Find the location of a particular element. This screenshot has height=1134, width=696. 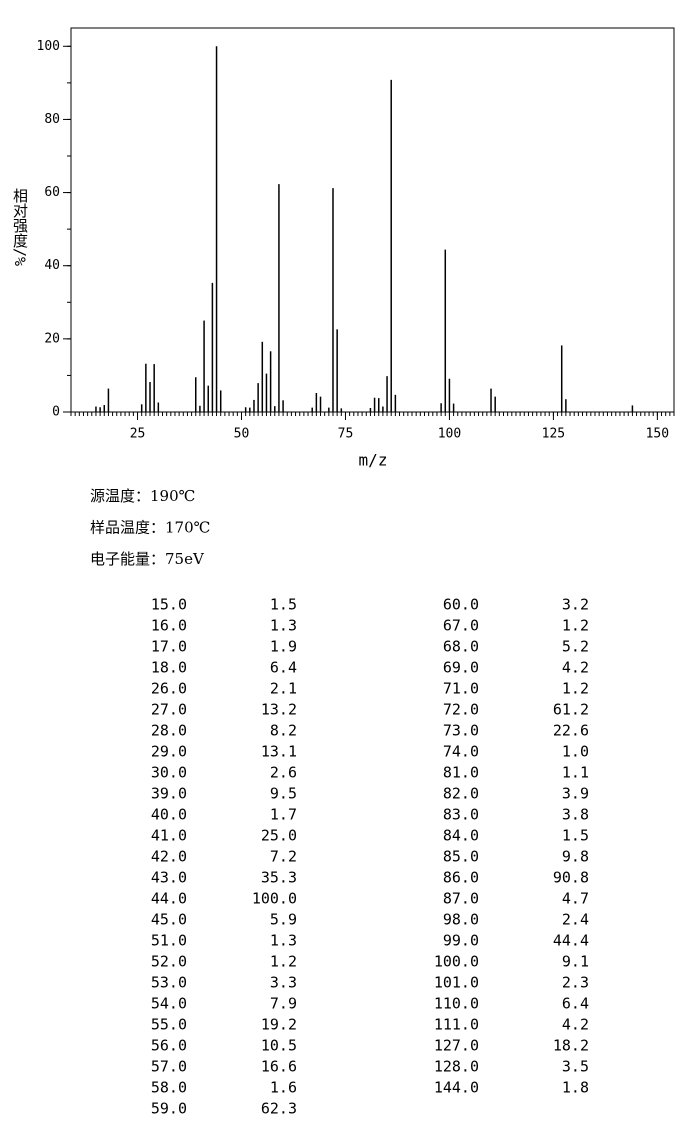

intensity-cell: 3.3 is located at coordinates (283, 983).